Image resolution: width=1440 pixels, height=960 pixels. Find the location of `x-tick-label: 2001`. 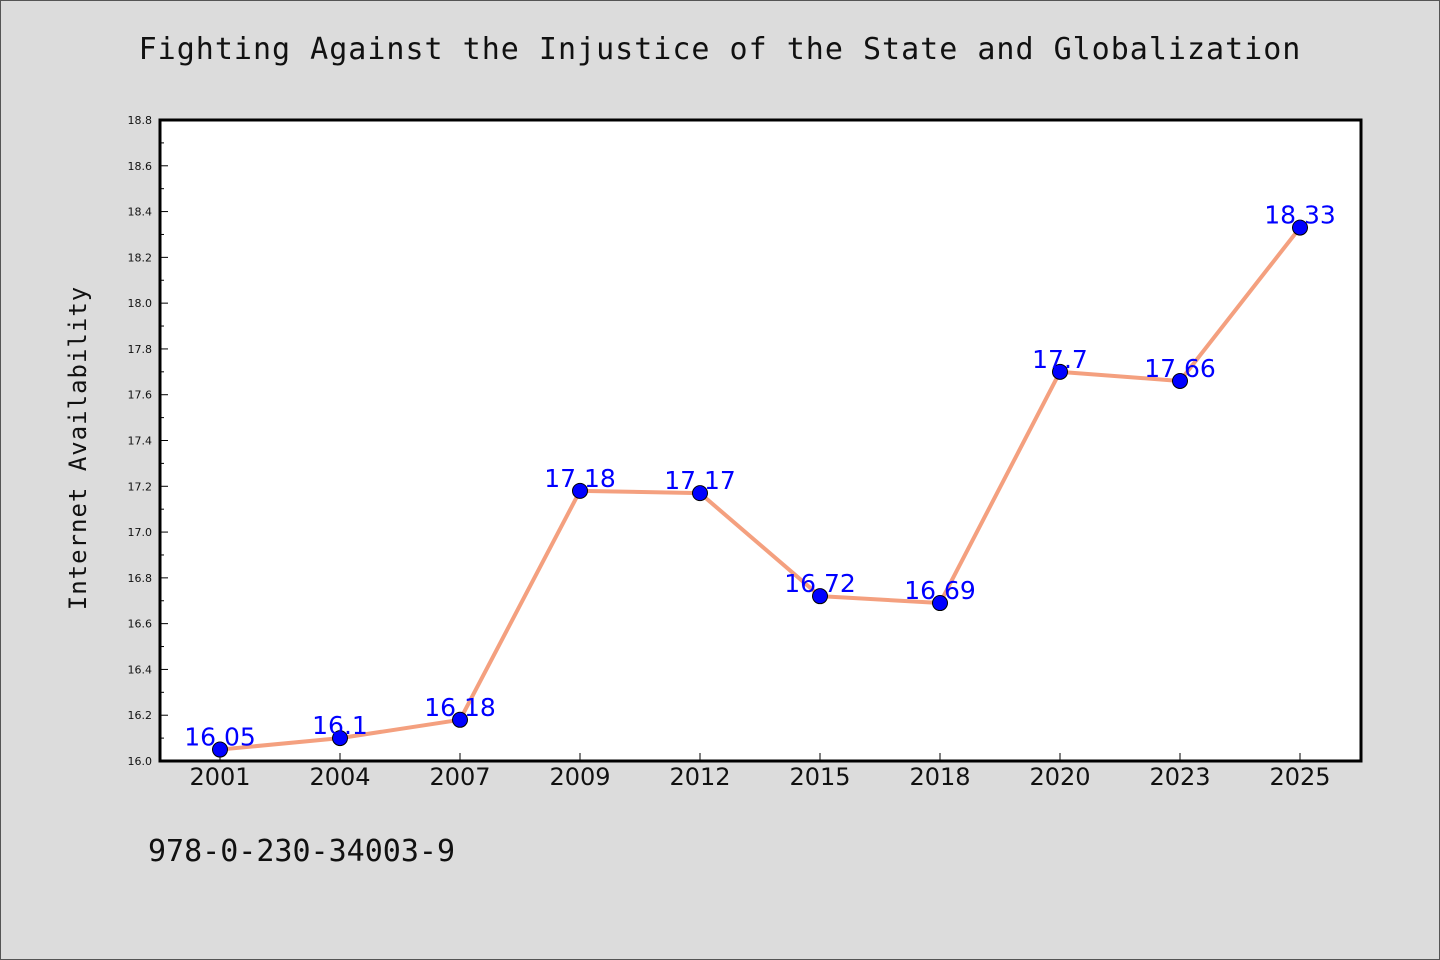

x-tick-label: 2001 is located at coordinates (219, 777).